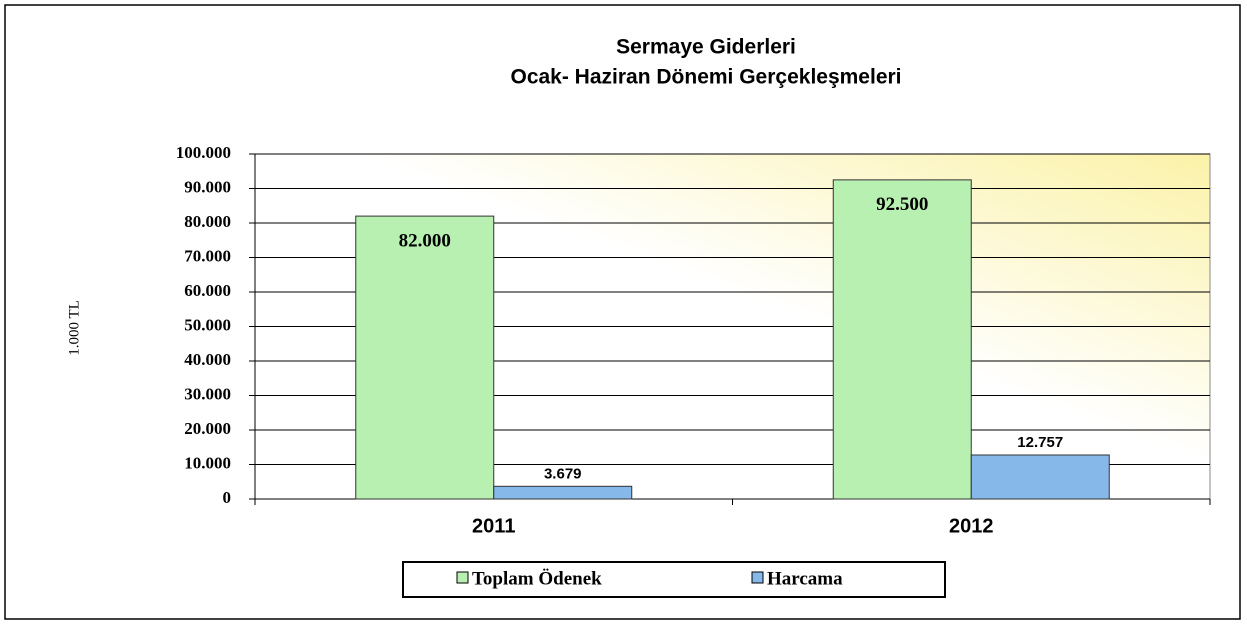  What do you see at coordinates (227, 497) in the screenshot?
I see `y-tick-label: 0` at bounding box center [227, 497].